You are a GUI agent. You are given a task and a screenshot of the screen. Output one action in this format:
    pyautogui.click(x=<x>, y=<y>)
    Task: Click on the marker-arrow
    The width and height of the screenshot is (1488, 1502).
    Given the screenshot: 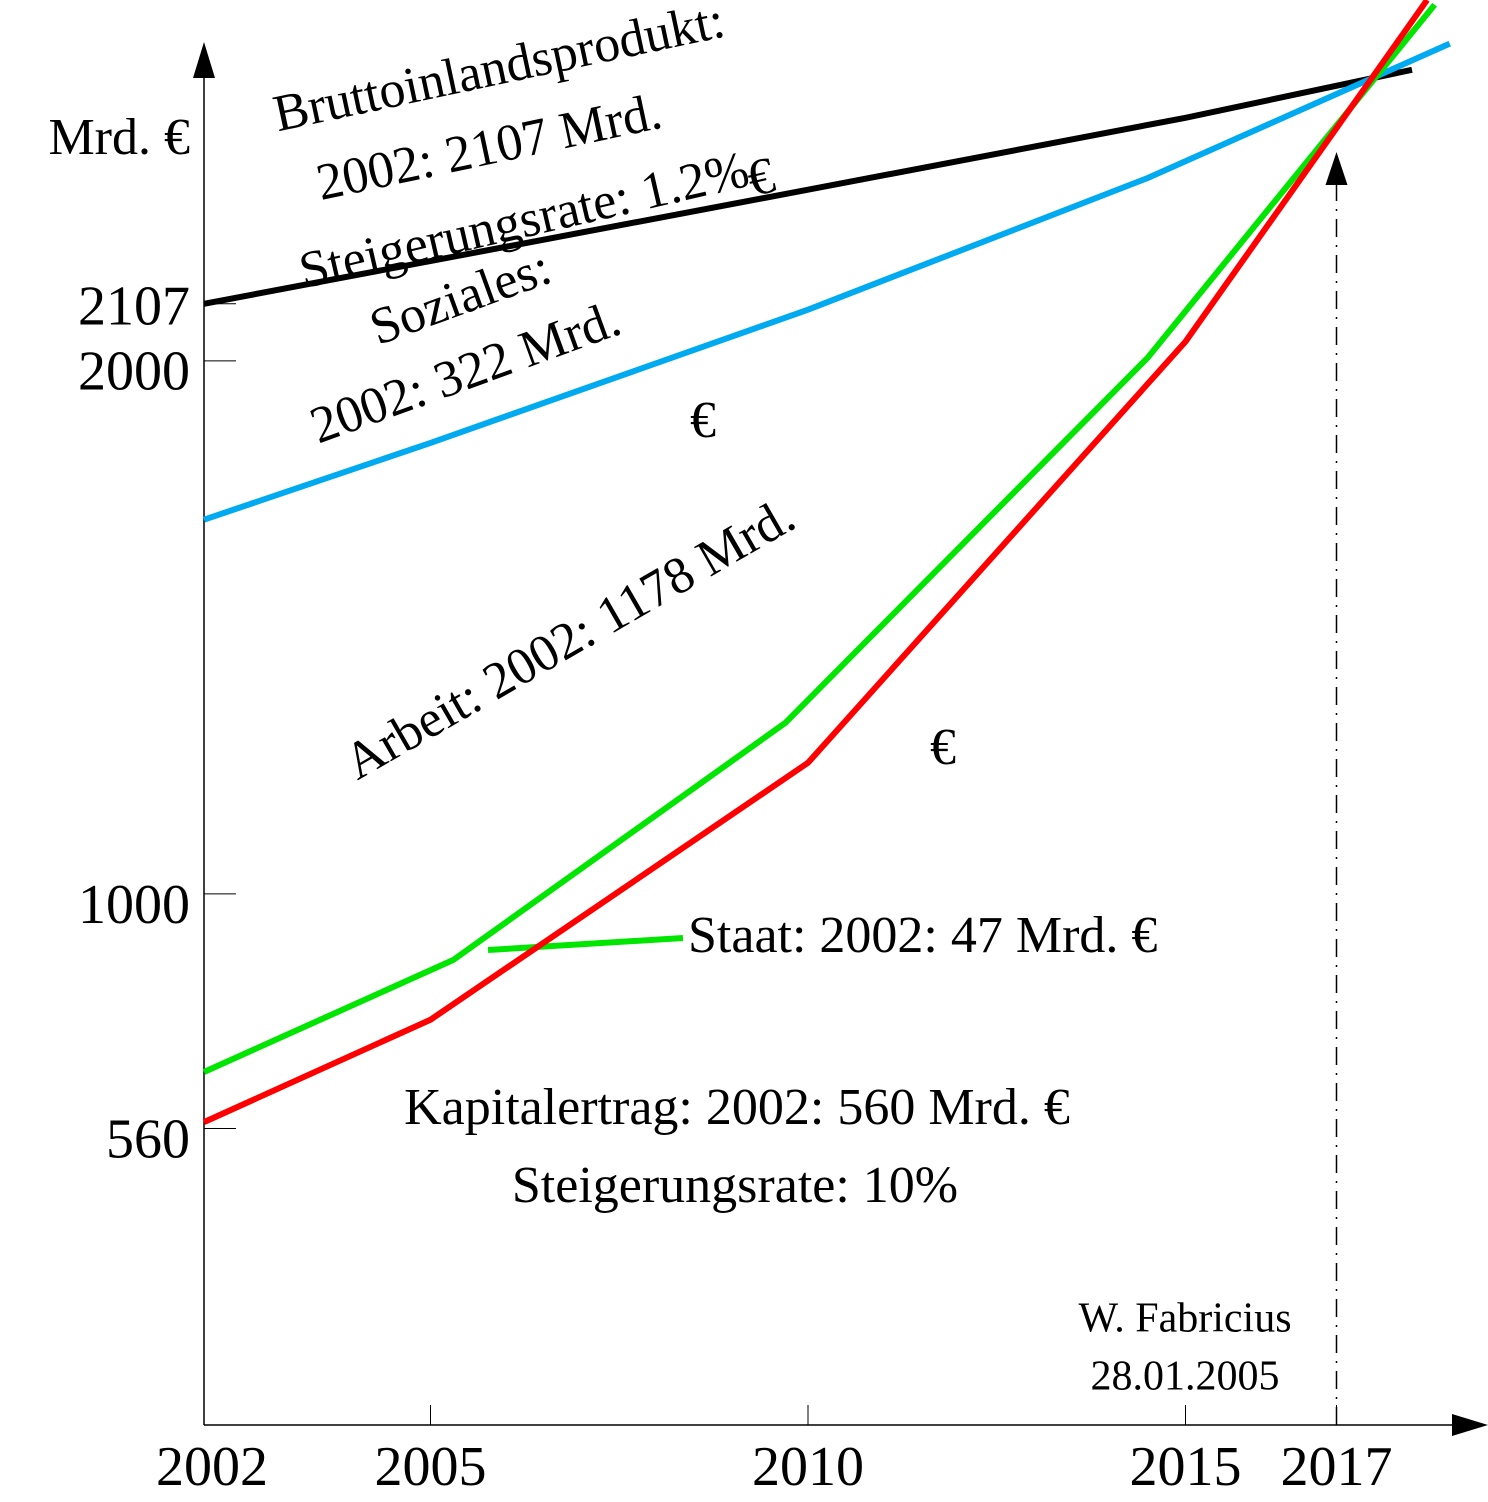 What is the action you would take?
    pyautogui.click(x=1336, y=168)
    